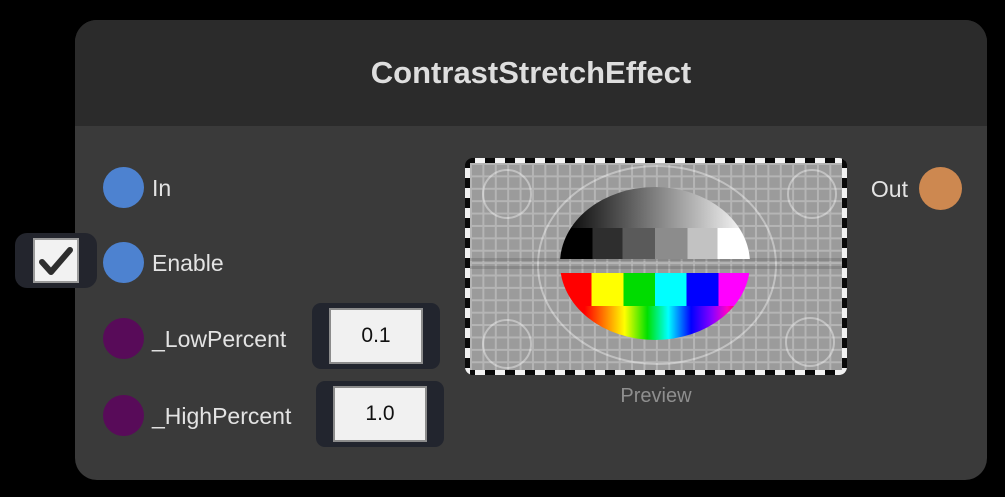  I want to click on port-out, so click(940, 188).